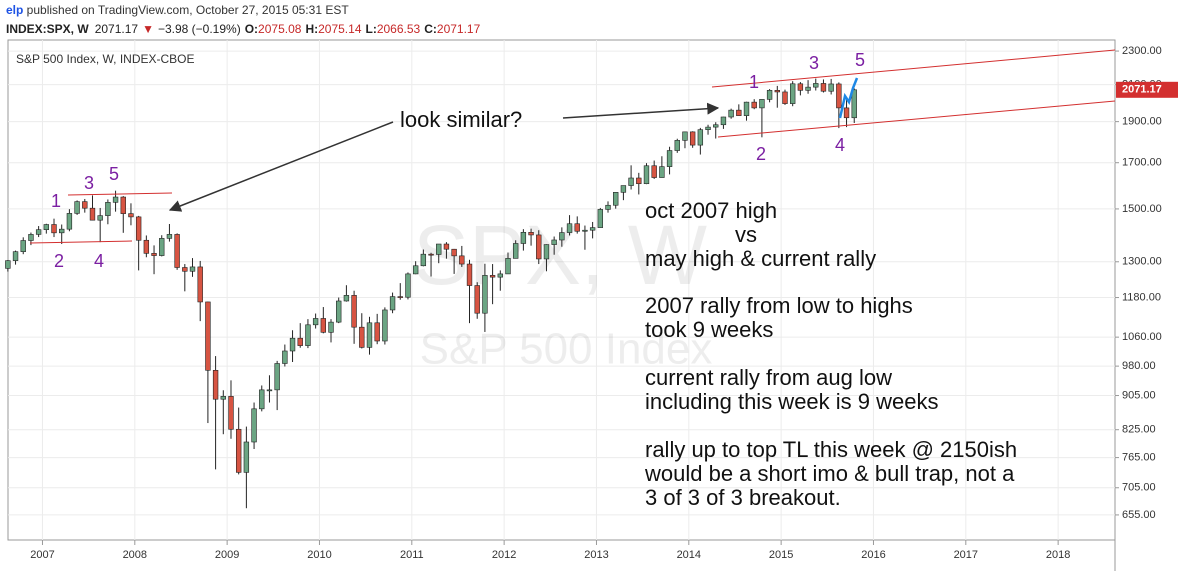  What do you see at coordinates (814, 63) in the screenshot?
I see `wave-label: 3` at bounding box center [814, 63].